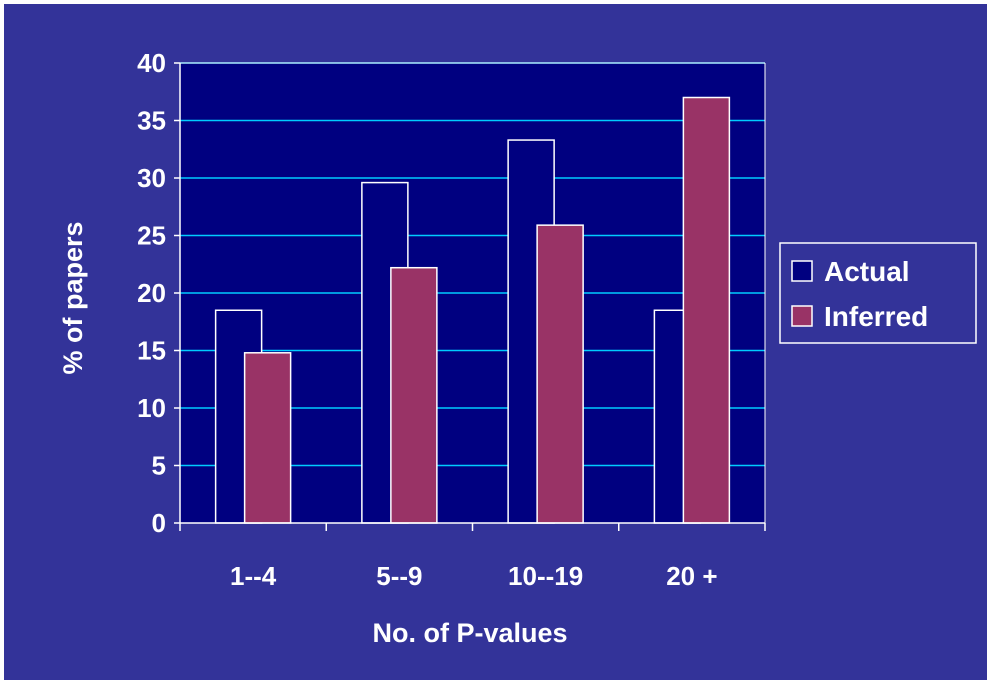  I want to click on y-axis-title: % of papers, so click(73, 297).